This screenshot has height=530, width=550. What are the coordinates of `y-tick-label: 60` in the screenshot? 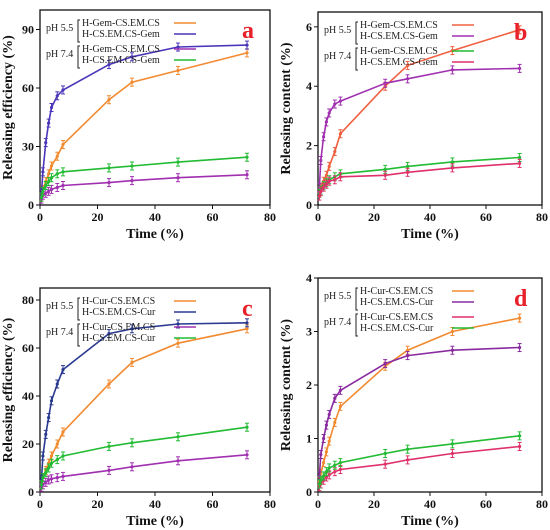 It's located at (28, 88).